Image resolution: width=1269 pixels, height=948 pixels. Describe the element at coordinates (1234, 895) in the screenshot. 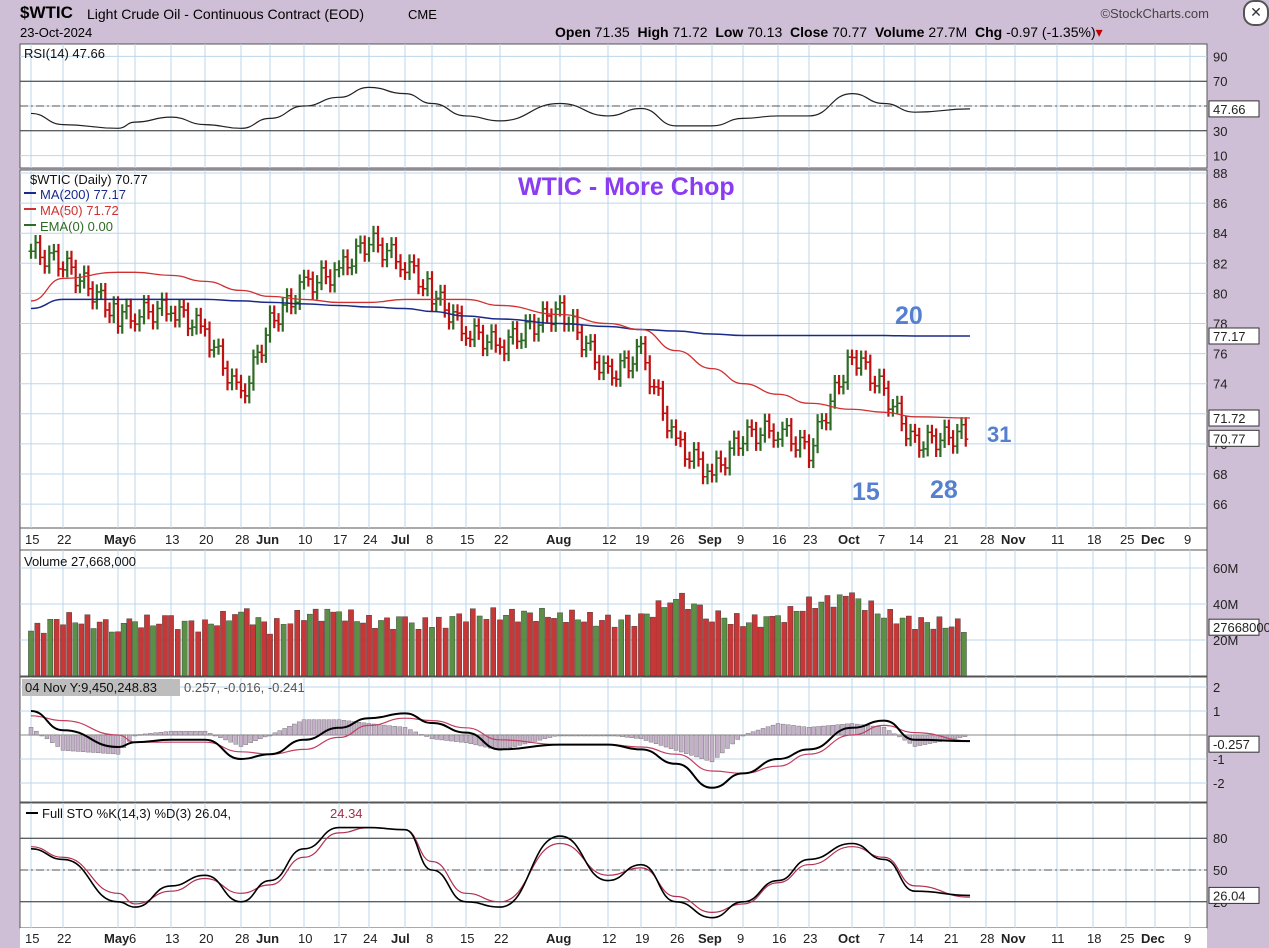

I see `sto-current-value-box` at that location.